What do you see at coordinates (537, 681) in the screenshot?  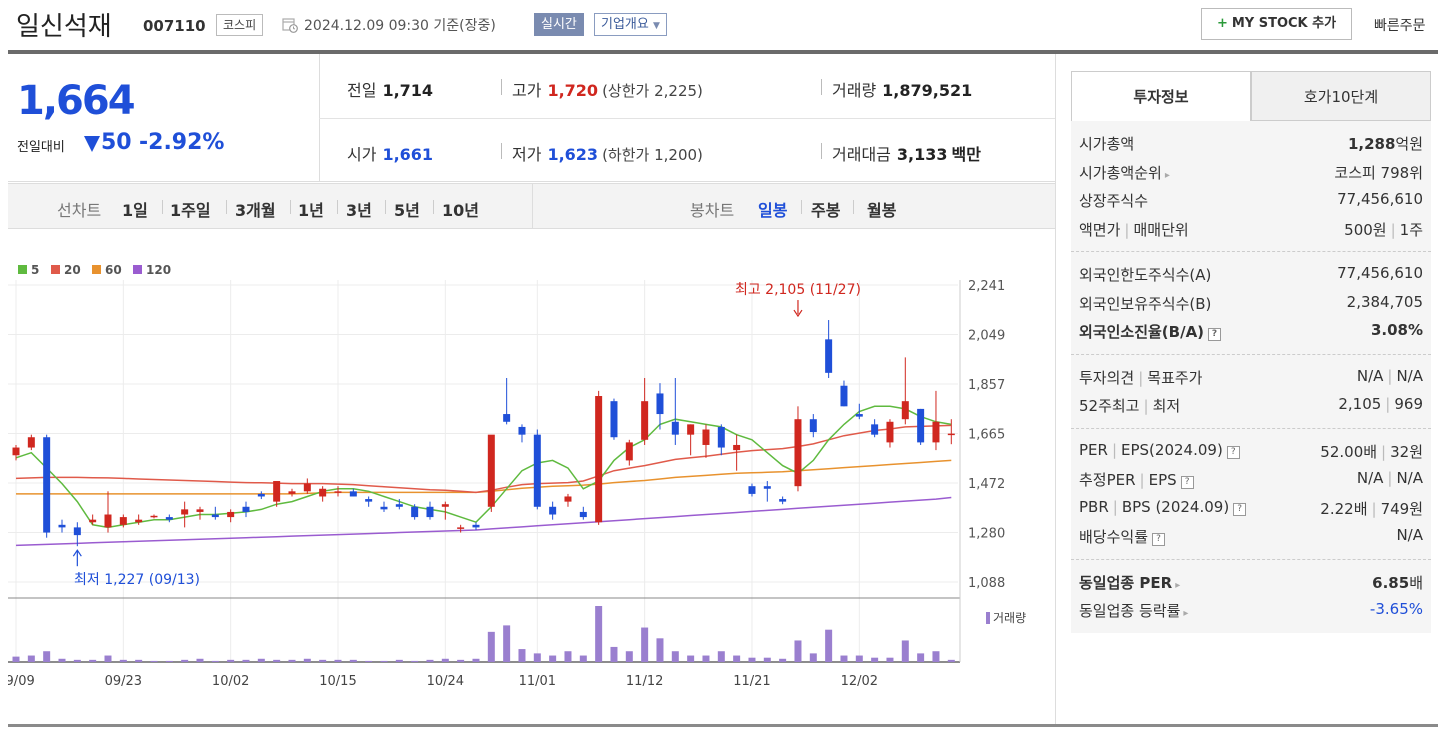 I see `x-tick-label: 11/01` at bounding box center [537, 681].